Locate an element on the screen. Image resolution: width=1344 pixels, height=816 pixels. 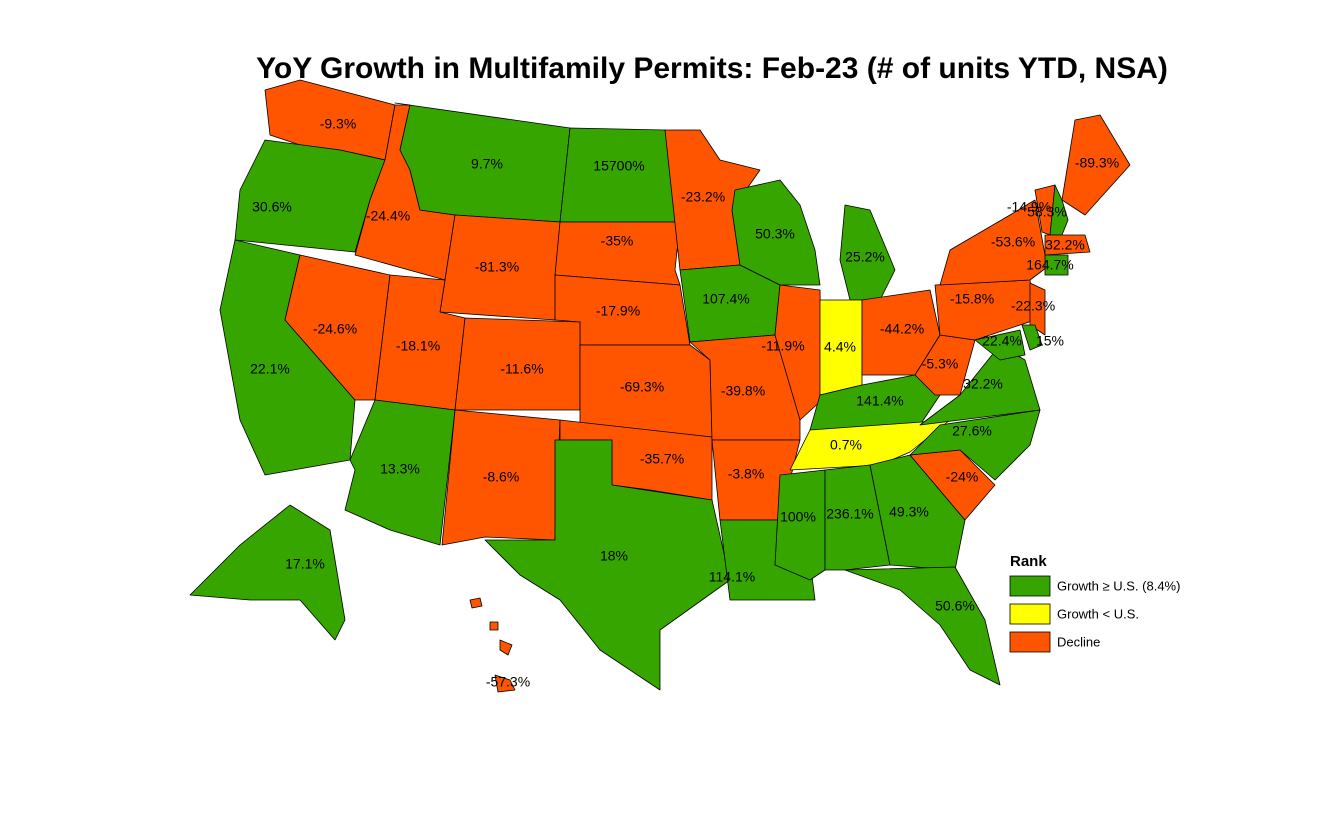
state-label: -8.6% is located at coordinates (501, 477).